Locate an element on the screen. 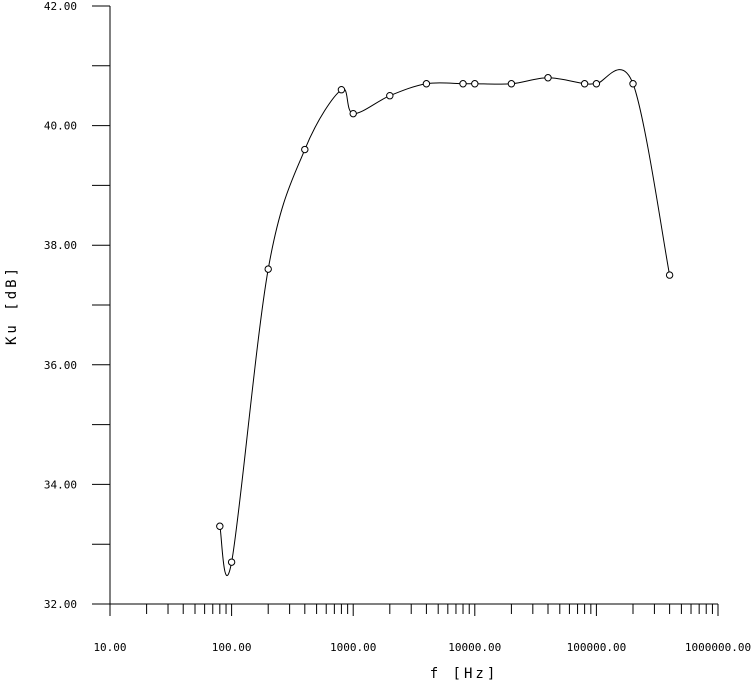 Image resolution: width=752 pixels, height=686 pixels. y-tick-label: 40.00 is located at coordinates (60, 126).